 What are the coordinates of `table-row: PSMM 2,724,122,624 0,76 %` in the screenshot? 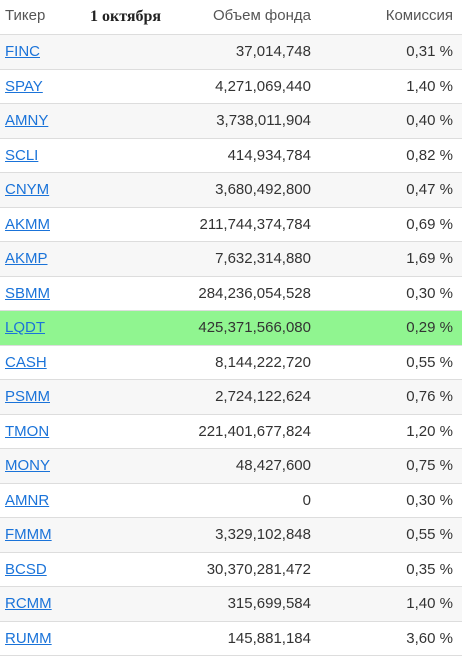 It's located at (231, 397).